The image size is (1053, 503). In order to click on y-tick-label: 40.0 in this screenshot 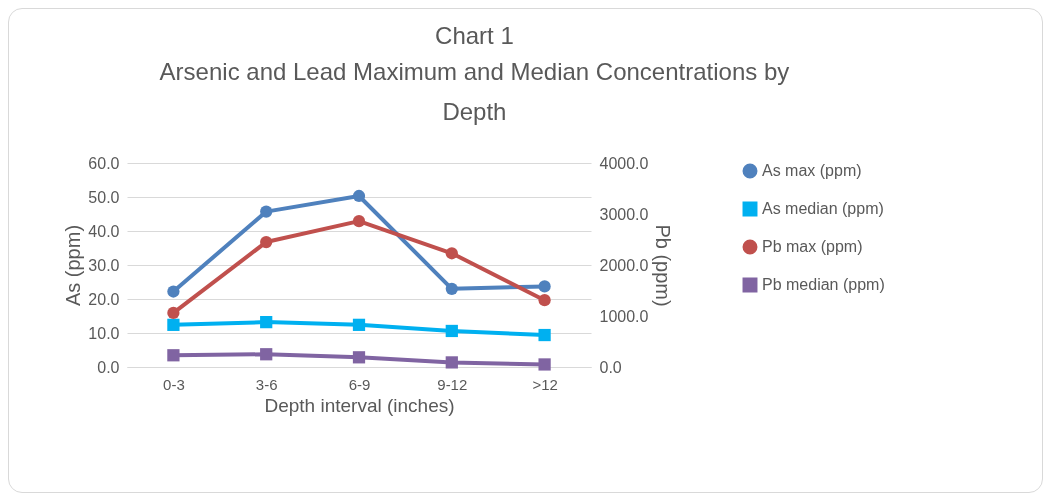, I will do `click(104, 231)`.